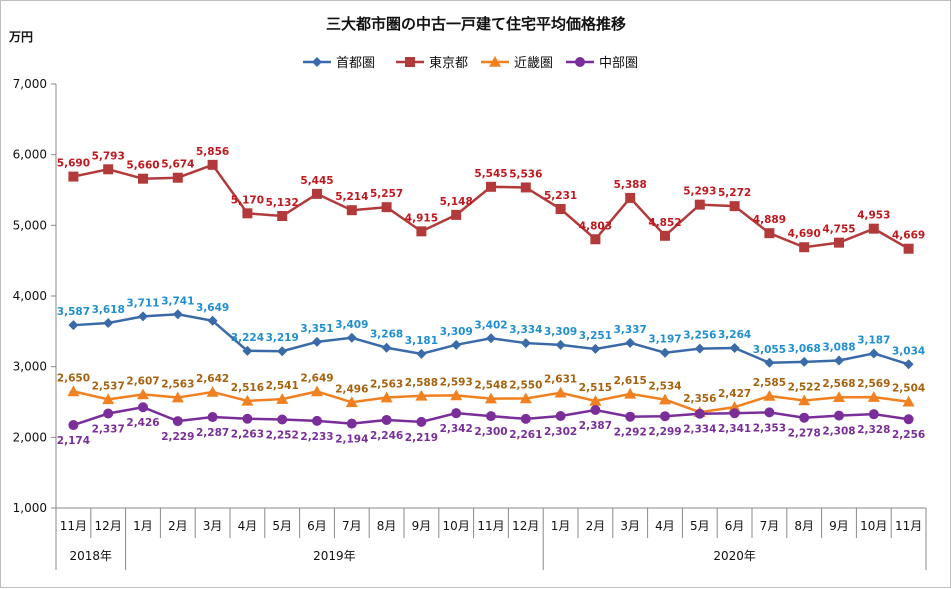 The height and width of the screenshot is (589, 951). Describe the element at coordinates (212, 308) in the screenshot. I see `data-label: 3,649` at that location.